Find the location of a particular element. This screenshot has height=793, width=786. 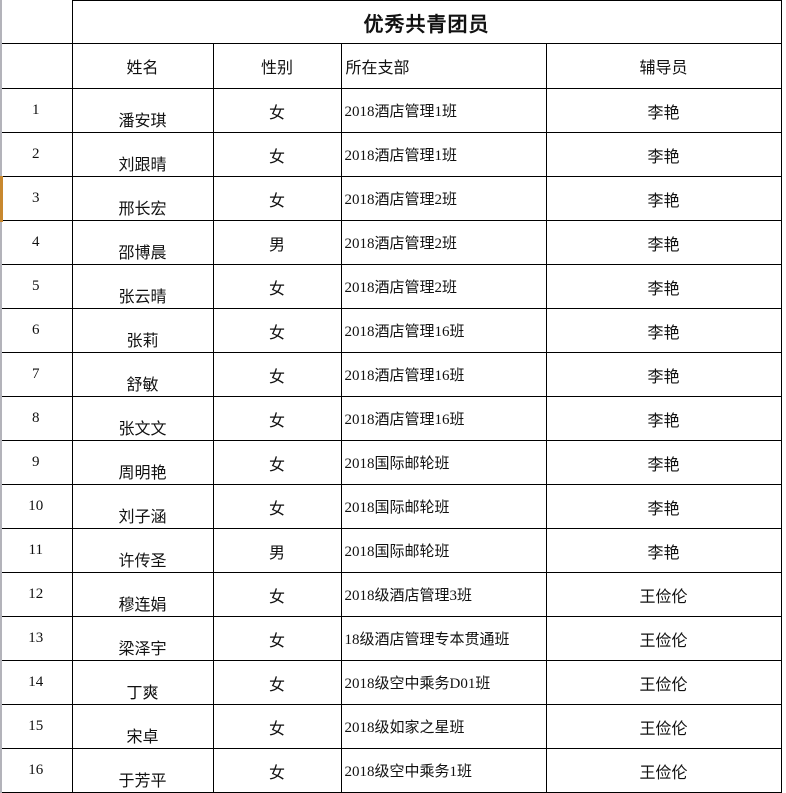

name-cell: 刘子涵 is located at coordinates (142, 506).